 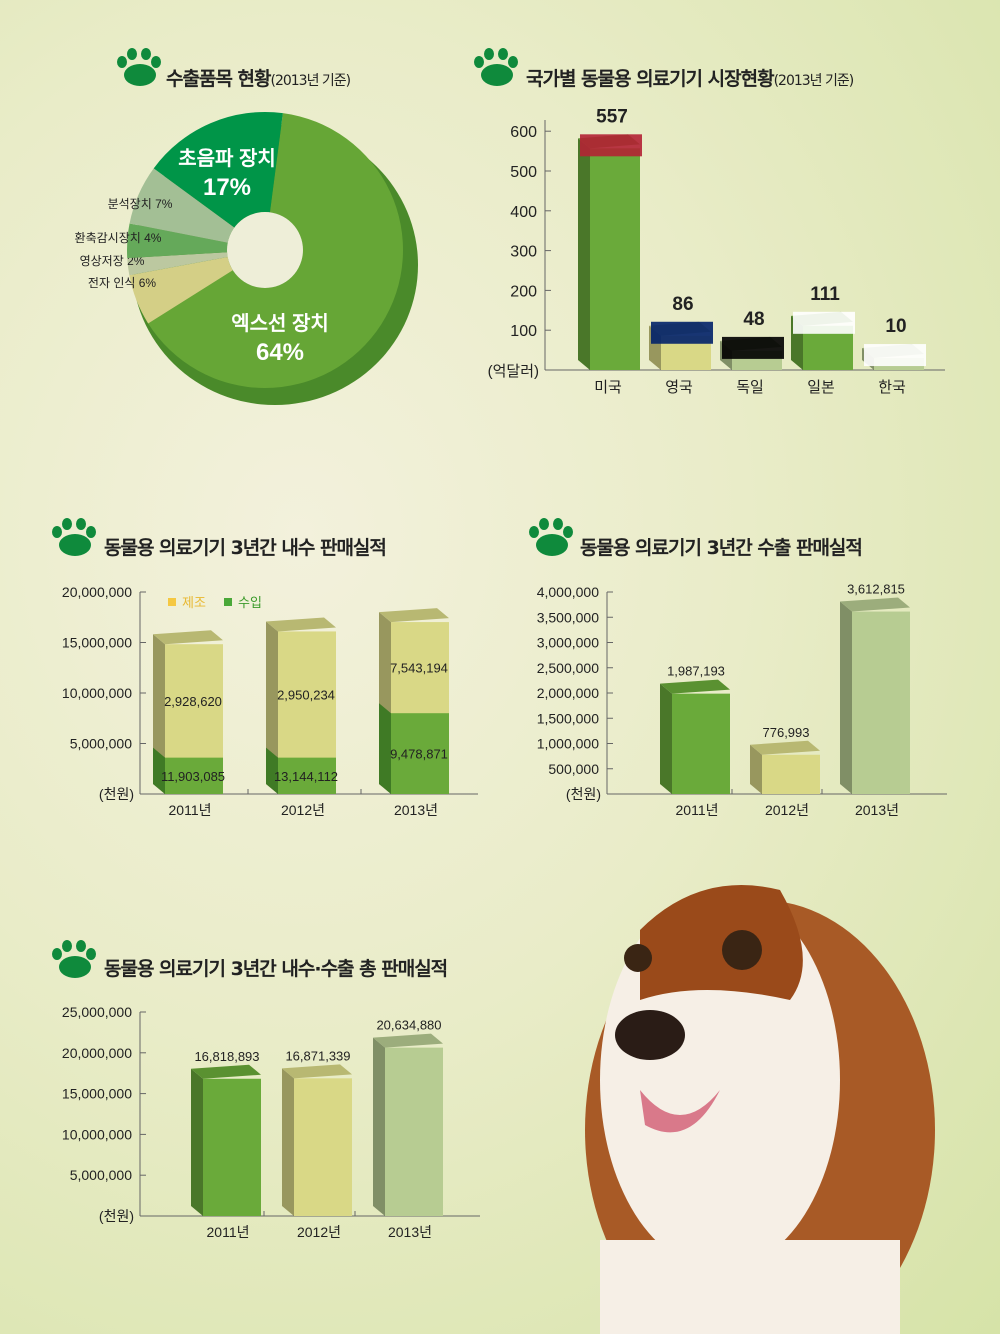 What do you see at coordinates (122, 283) in the screenshot?
I see `slice-label: 전자 인식 6%` at bounding box center [122, 283].